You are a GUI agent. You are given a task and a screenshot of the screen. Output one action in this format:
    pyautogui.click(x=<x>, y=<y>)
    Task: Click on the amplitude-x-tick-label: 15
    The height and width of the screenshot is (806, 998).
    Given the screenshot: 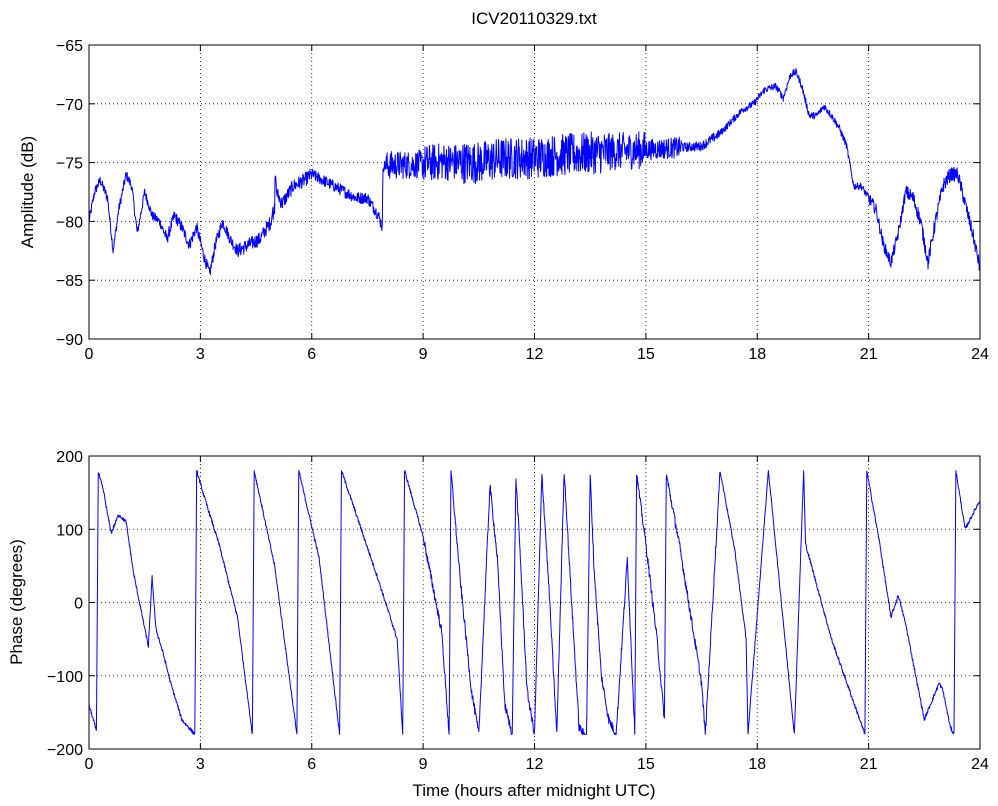 What is the action you would take?
    pyautogui.click(x=646, y=354)
    